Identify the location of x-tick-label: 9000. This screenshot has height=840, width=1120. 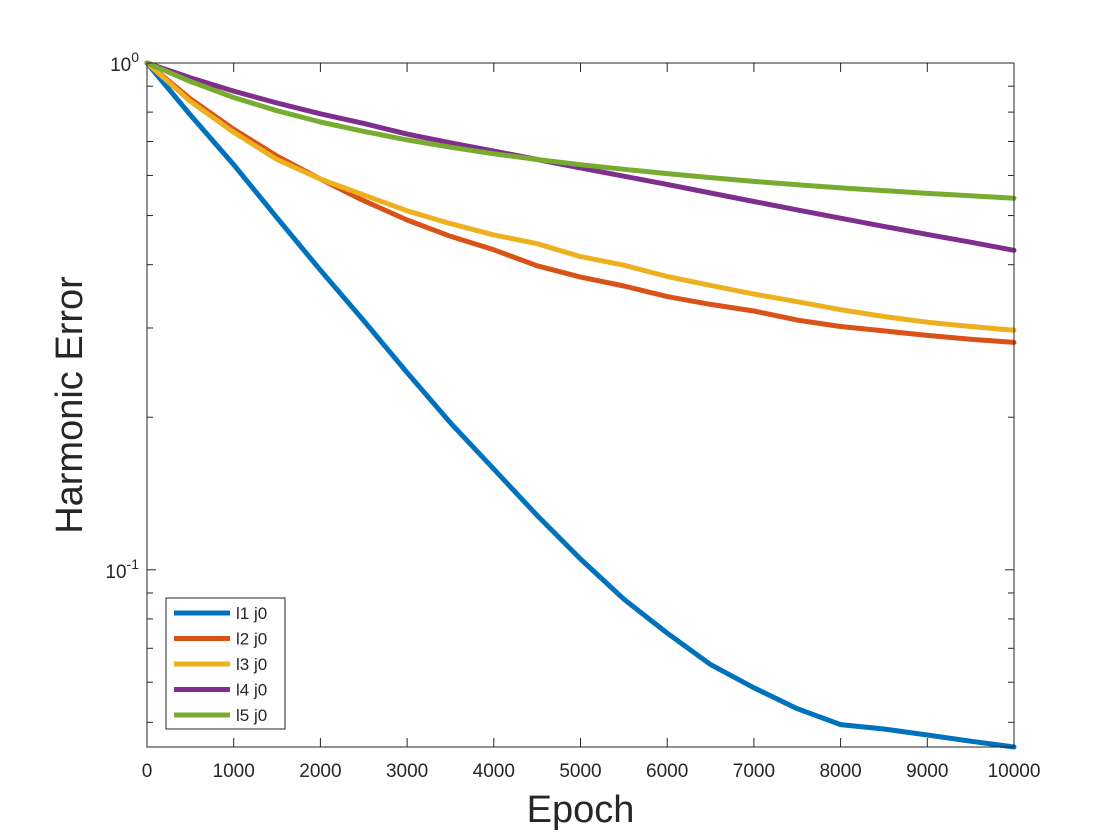
(927, 771).